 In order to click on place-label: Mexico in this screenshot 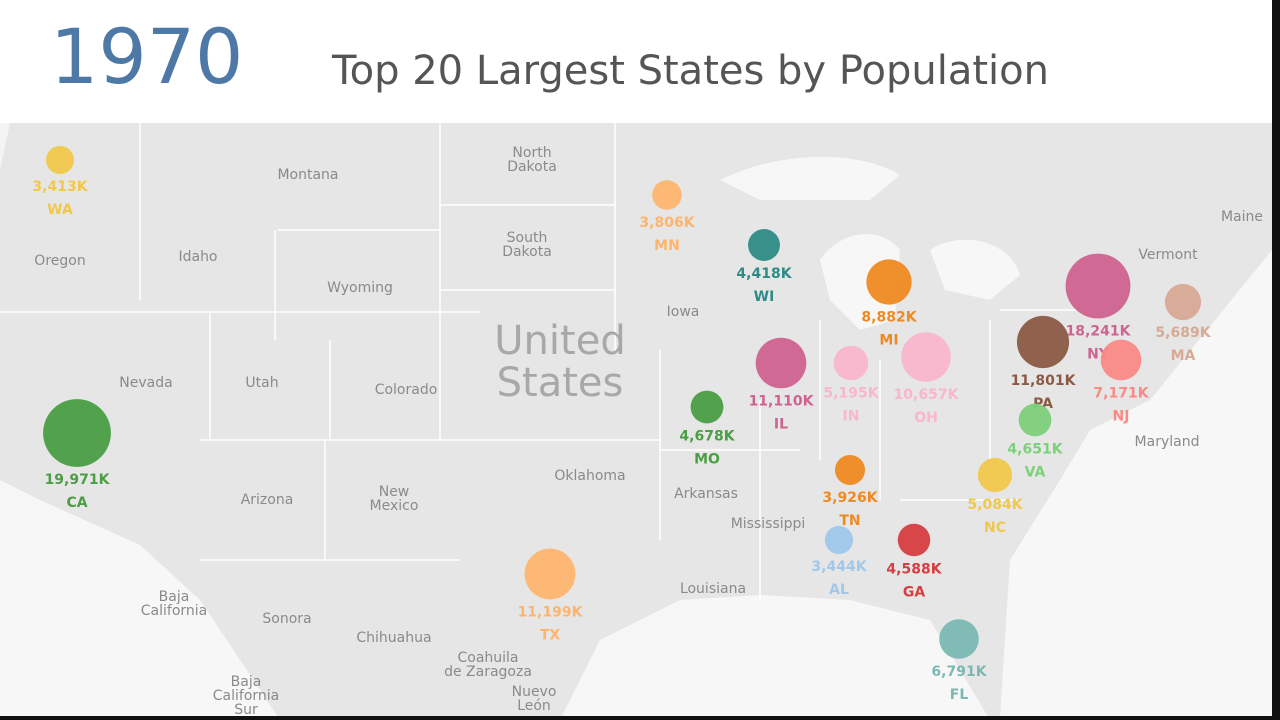, I will do `click(394, 506)`.